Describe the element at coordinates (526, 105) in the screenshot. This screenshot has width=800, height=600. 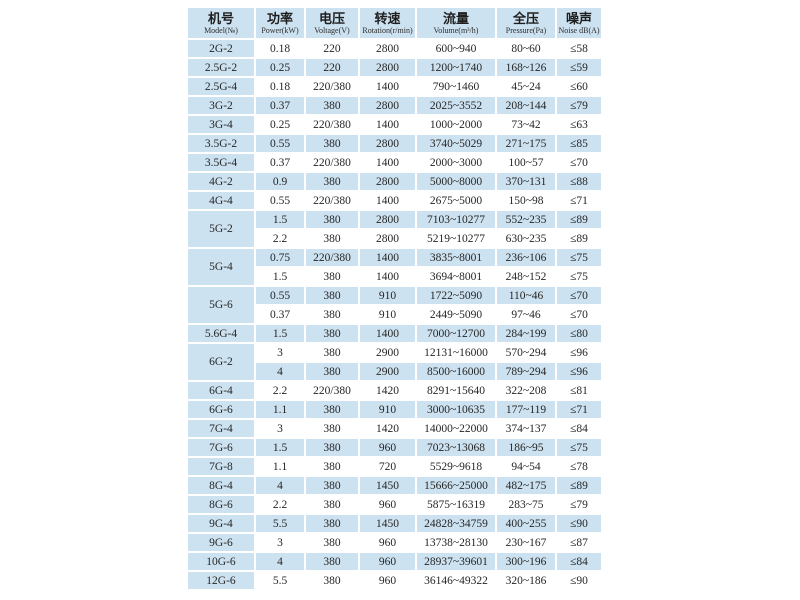
I see `cell-pressure: 208~144` at that location.